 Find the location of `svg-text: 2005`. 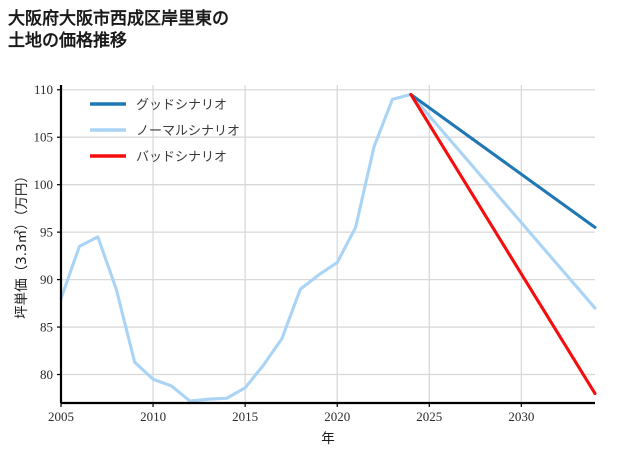

svg-text: 2005 is located at coordinates (61, 416).